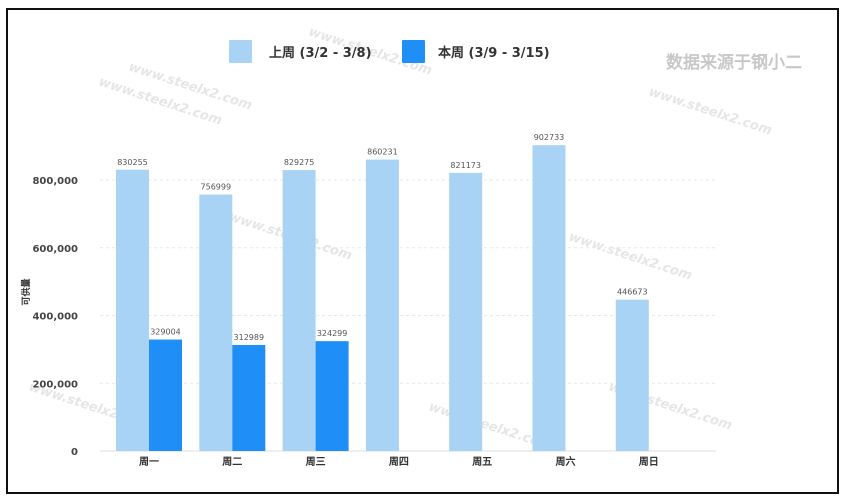 This screenshot has width=847, height=502. What do you see at coordinates (149, 462) in the screenshot?
I see `x-tick-label: 周一` at bounding box center [149, 462].